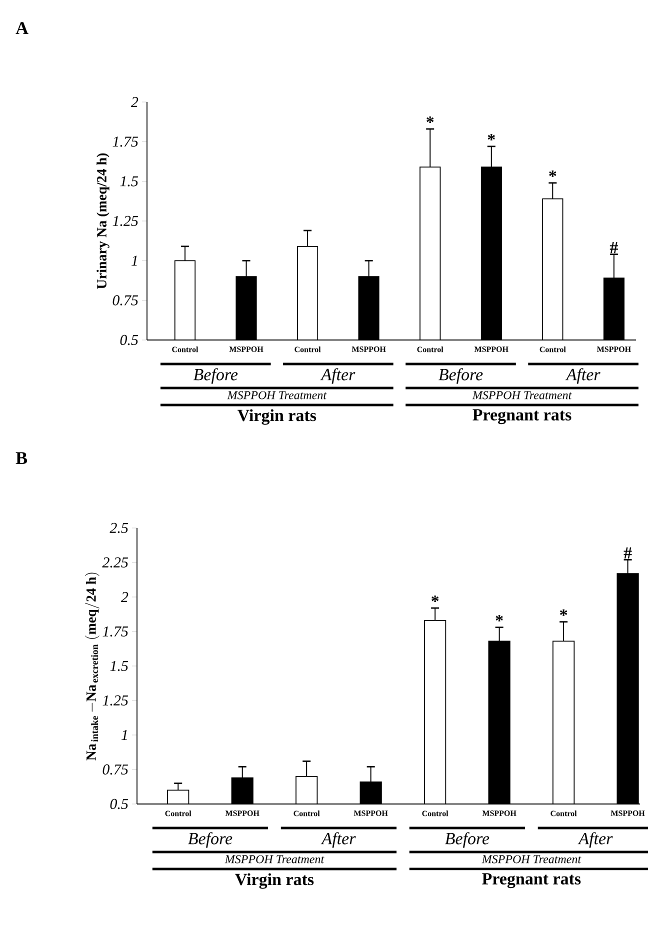 Image resolution: width=648 pixels, height=929 pixels. What do you see at coordinates (115, 562) in the screenshot?
I see `y-tick-label: 2.25` at bounding box center [115, 562].